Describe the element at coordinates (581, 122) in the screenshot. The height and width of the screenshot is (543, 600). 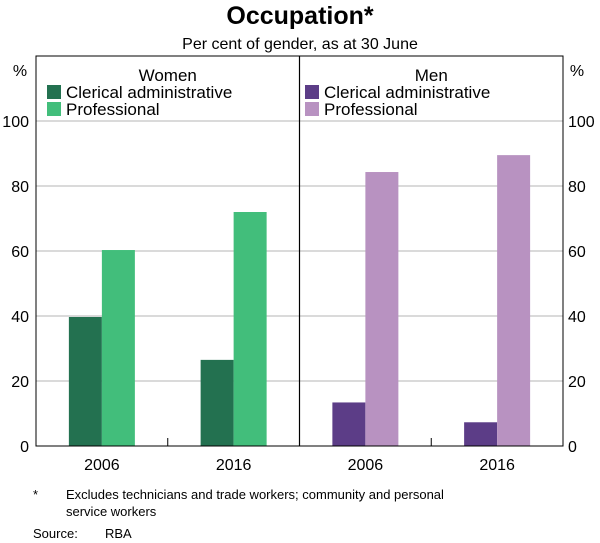
I see `y-tick-label-right: 100` at that location.